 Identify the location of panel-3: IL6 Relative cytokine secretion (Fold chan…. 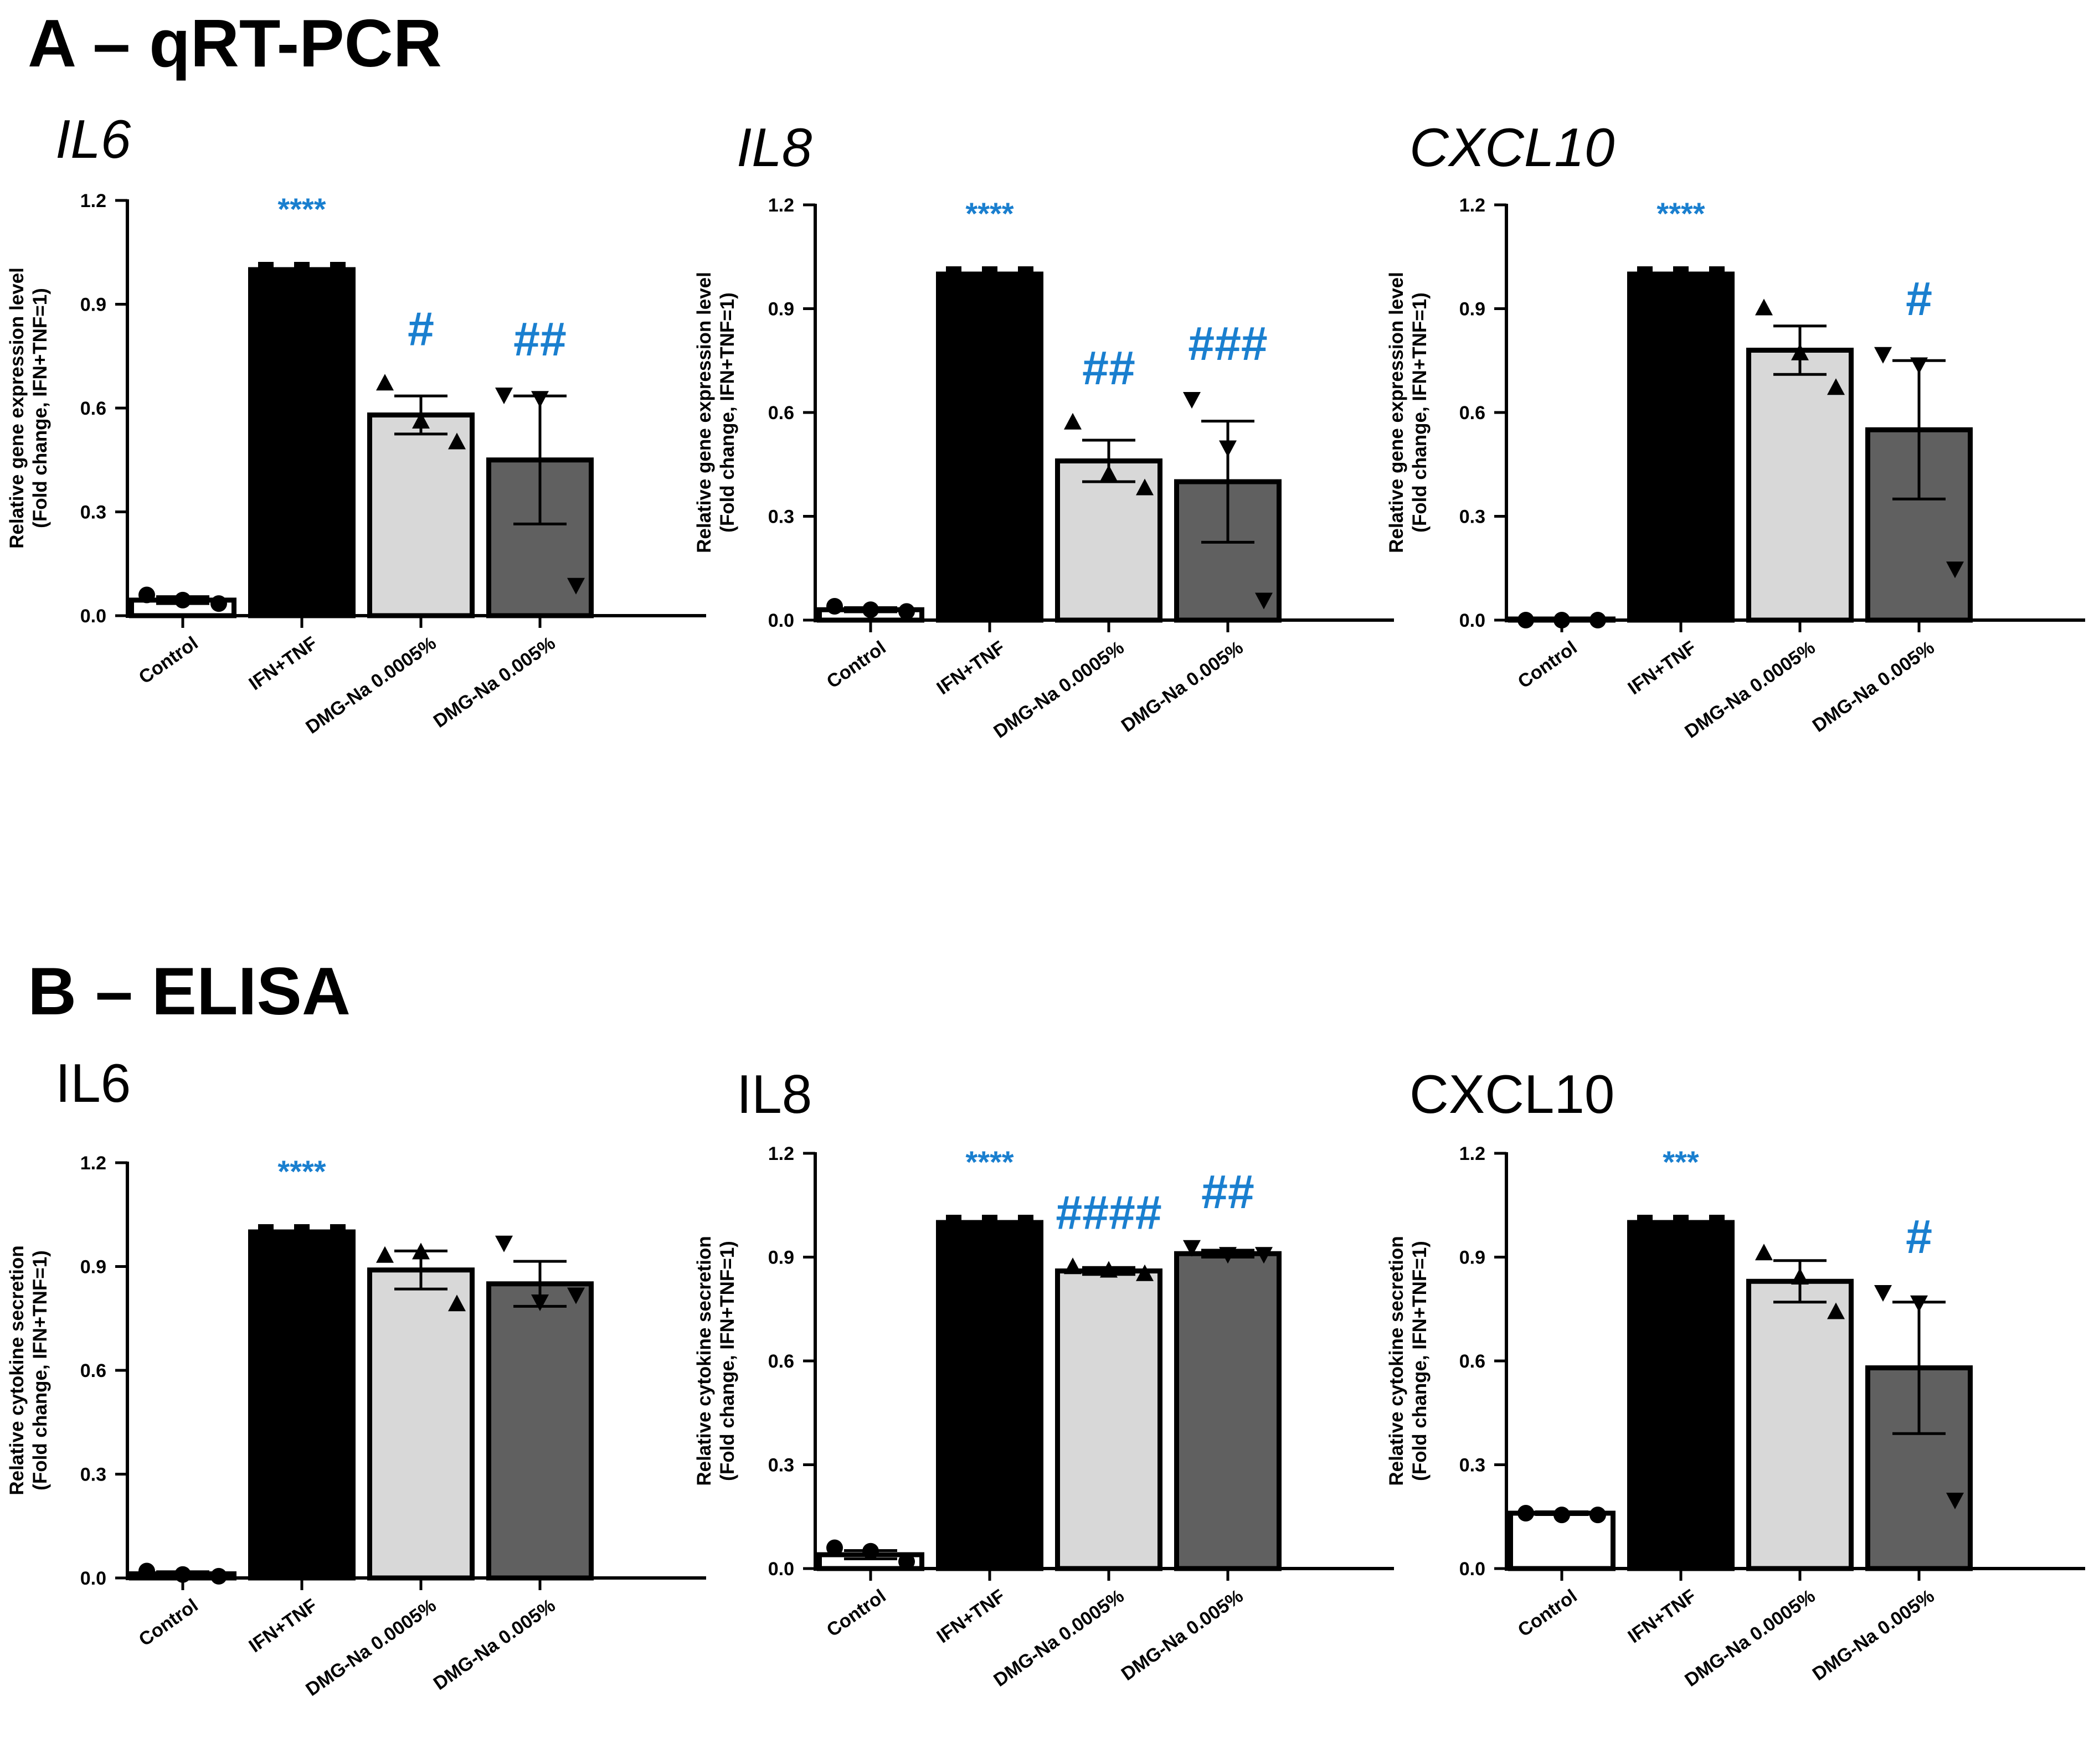
(356, 1376).